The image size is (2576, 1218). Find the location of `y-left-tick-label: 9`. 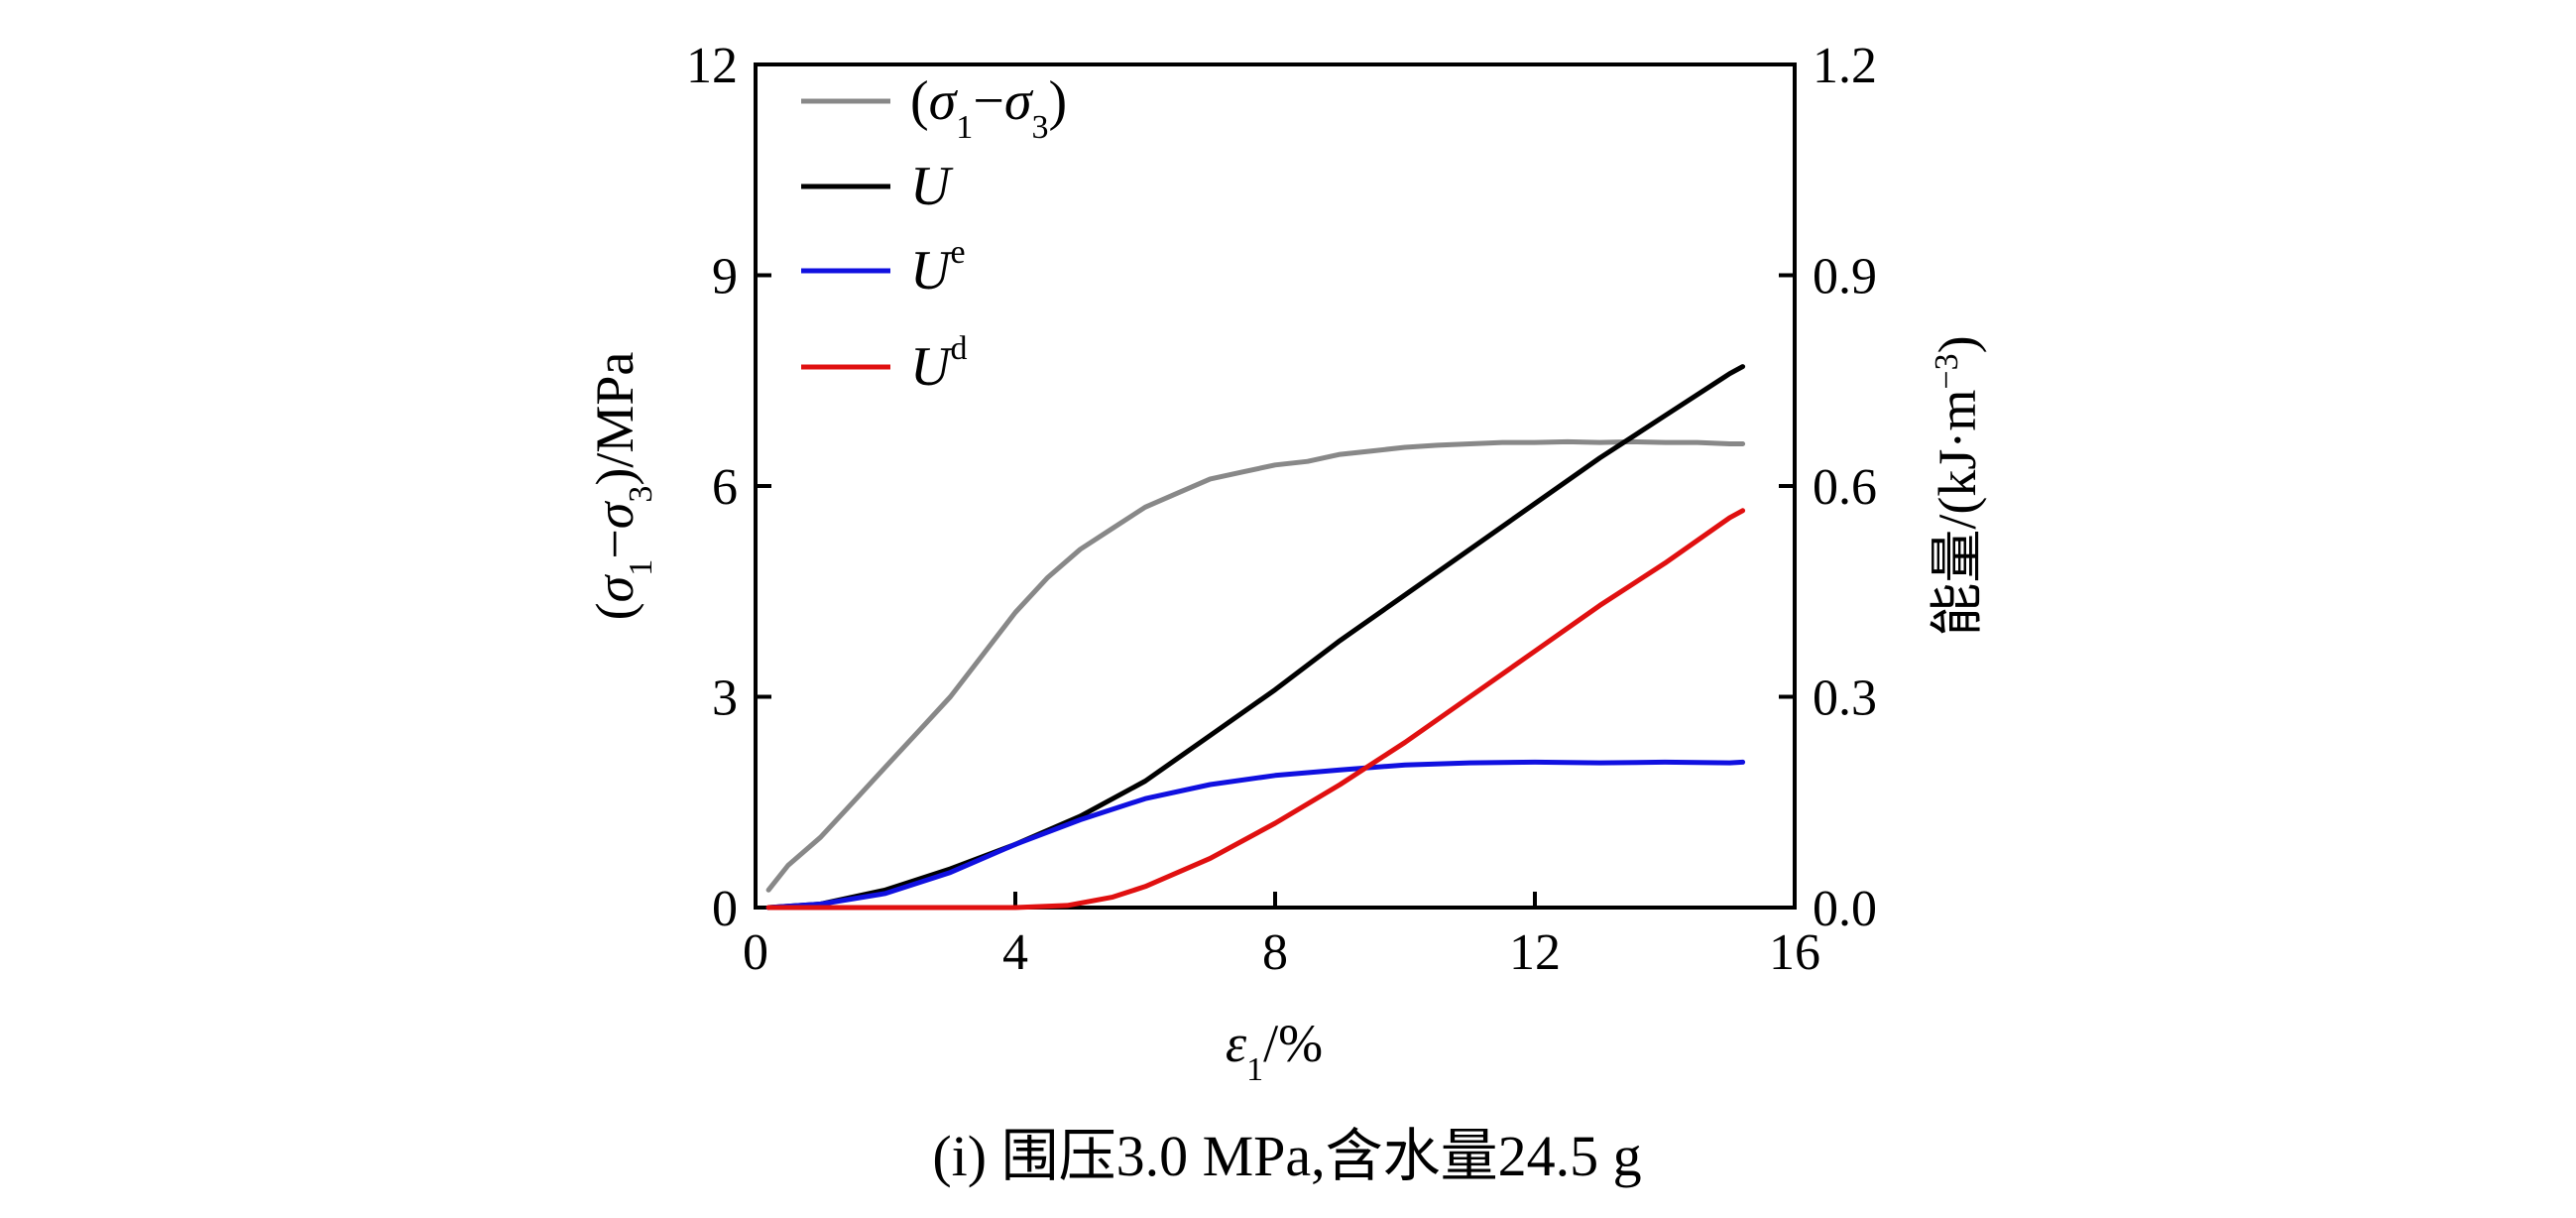

y-left-tick-label: 9 is located at coordinates (725, 277).